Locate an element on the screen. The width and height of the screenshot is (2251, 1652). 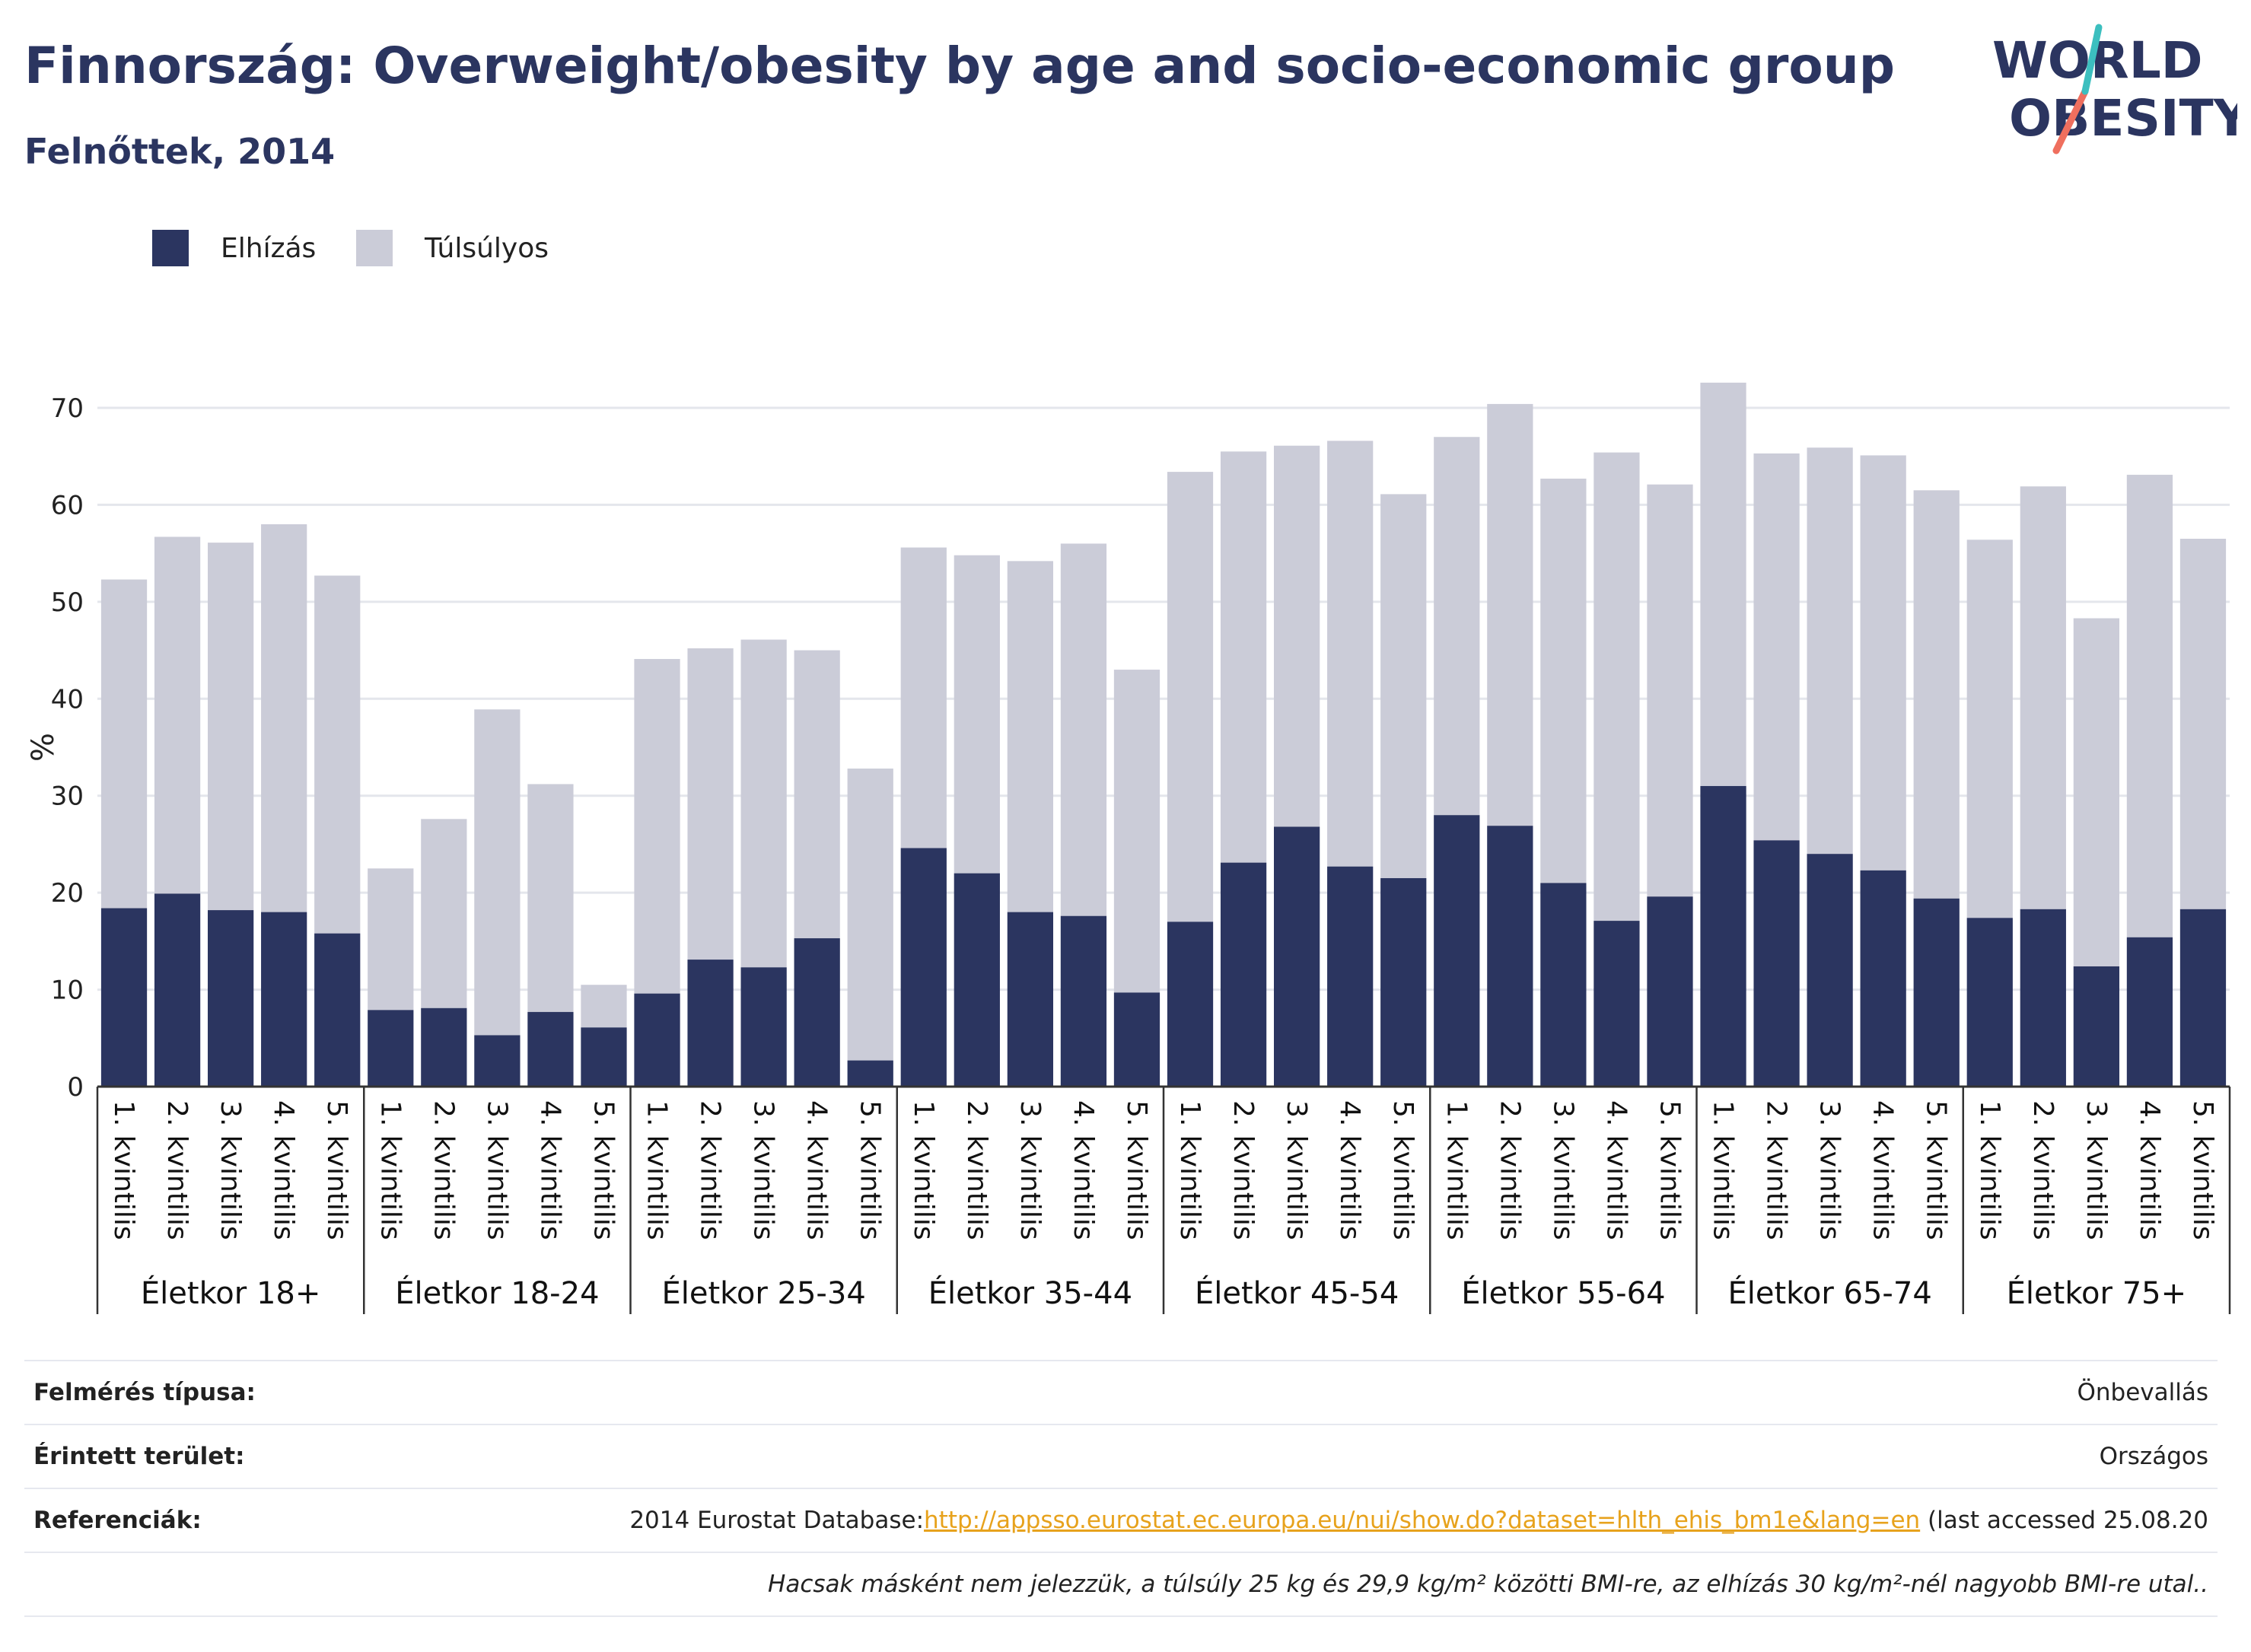
legend-swatch is located at coordinates (374, 248).